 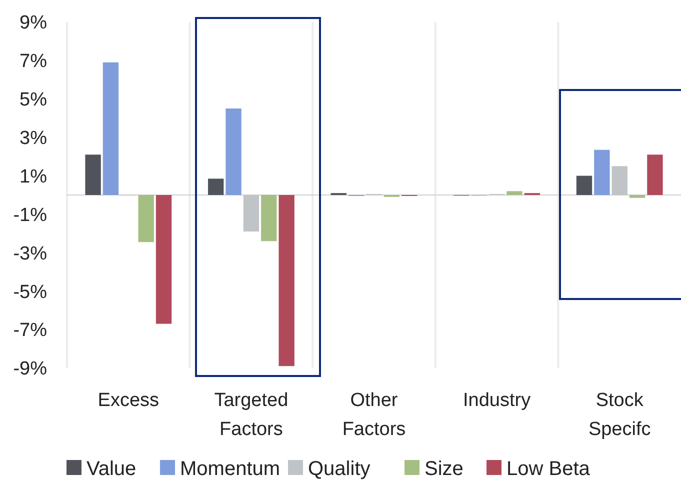 I want to click on x-tick-label: Targeted Factors, so click(x=251, y=415).